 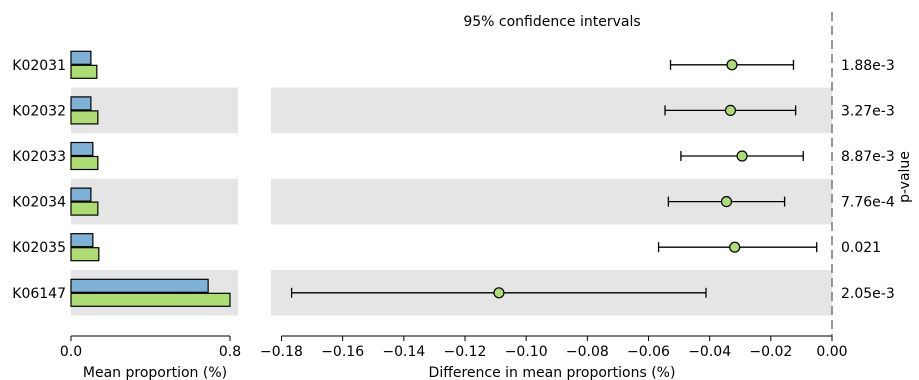 I want to click on right-x-tick-label: −0.18, so click(x=281, y=352).